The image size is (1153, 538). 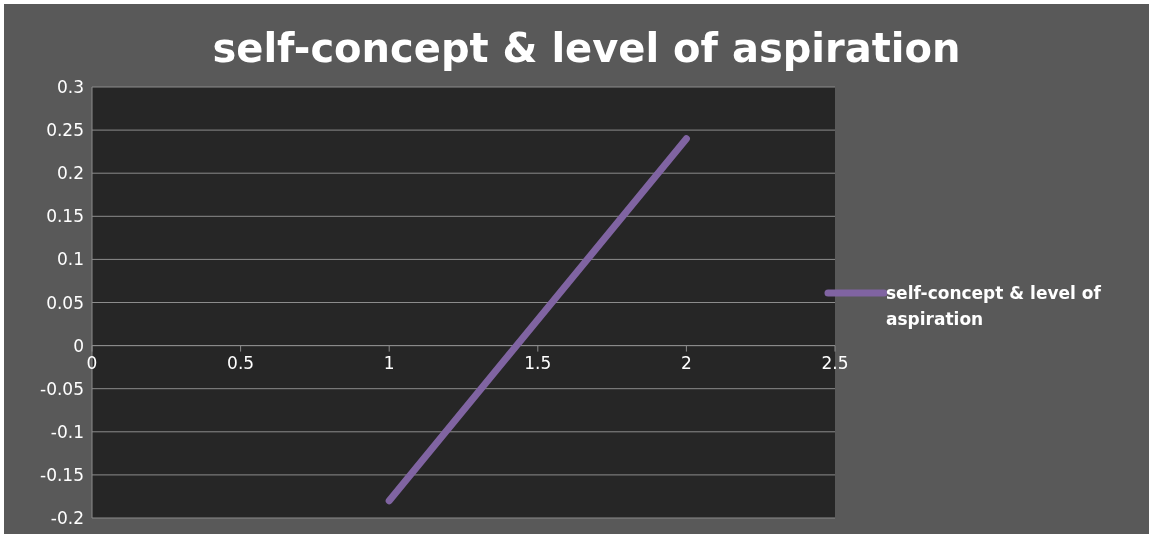 What do you see at coordinates (62, 388) in the screenshot?
I see `y-tick-label: -0.05` at bounding box center [62, 388].